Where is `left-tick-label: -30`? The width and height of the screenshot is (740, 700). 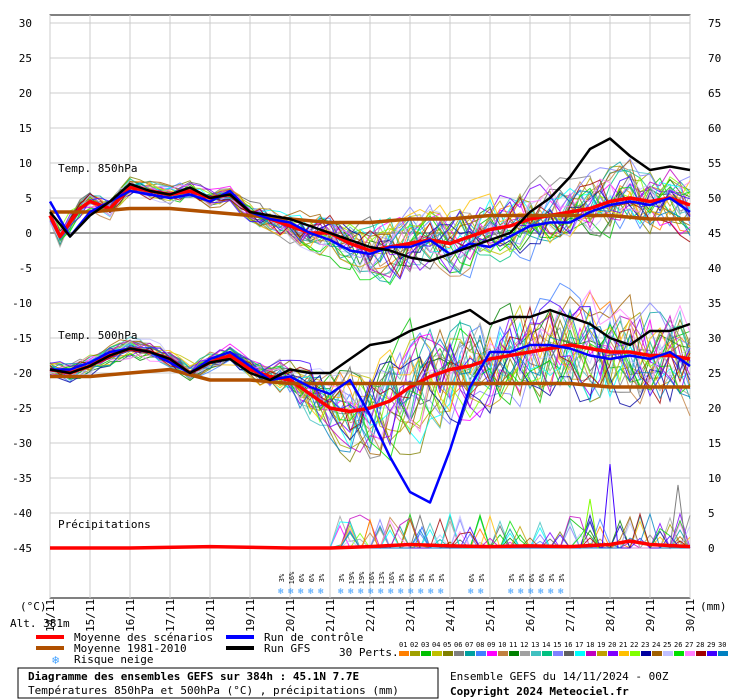 left-tick-label: -30 is located at coordinates (22, 443).